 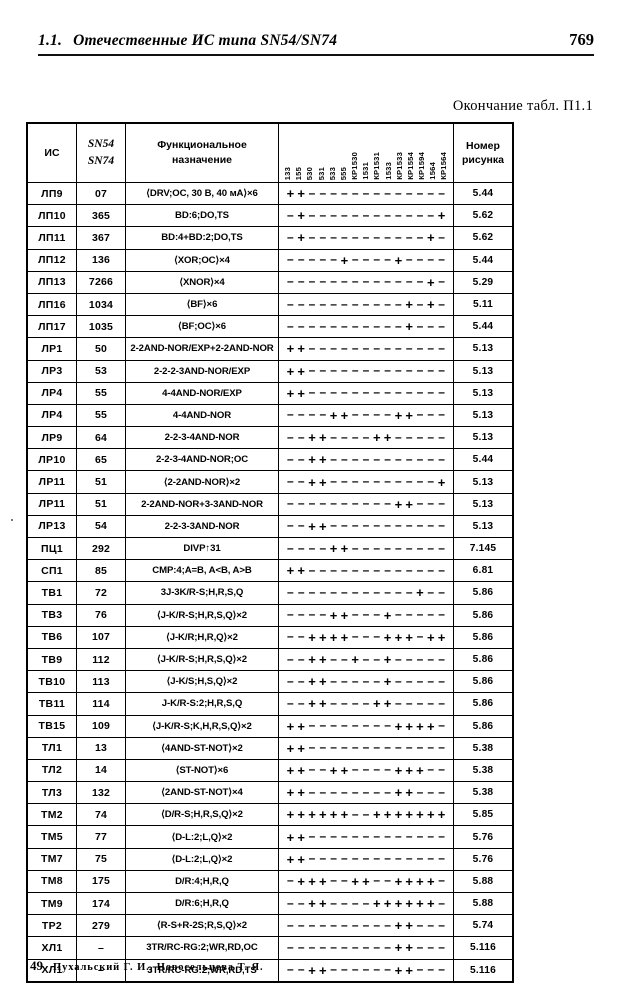 What do you see at coordinates (101, 504) in the screenshot?
I see `cell-sn: 51` at bounding box center [101, 504].